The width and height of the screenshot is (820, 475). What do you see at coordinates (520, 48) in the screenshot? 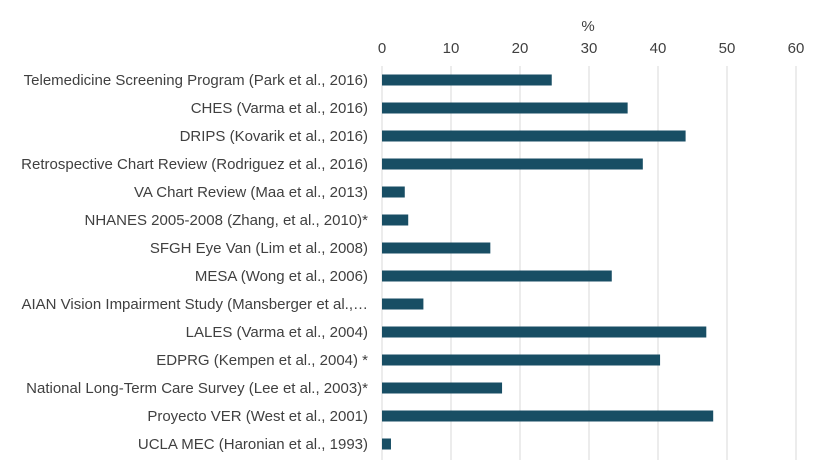
I see `x-tick-label: 20` at bounding box center [520, 48].